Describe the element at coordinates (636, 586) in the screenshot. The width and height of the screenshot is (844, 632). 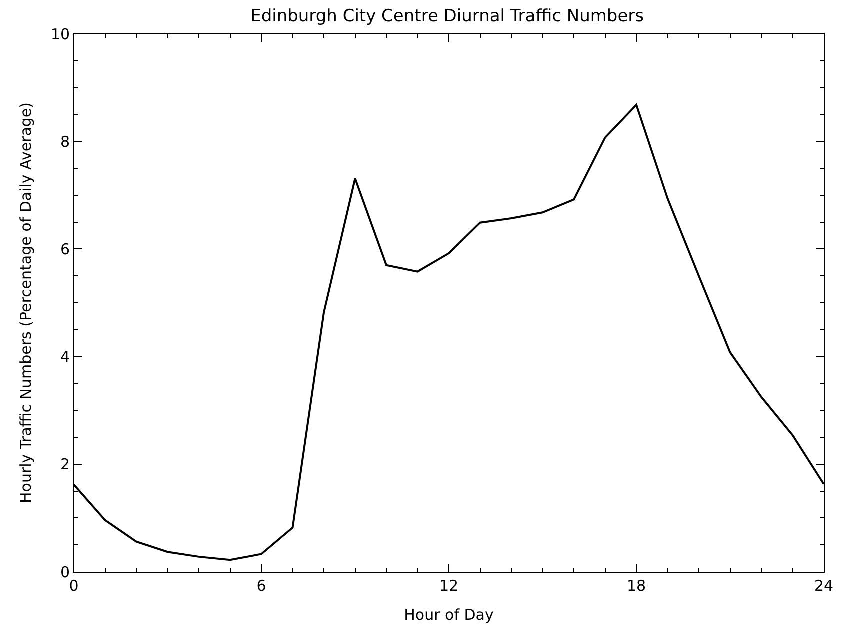
I see `x-tick-label: 18` at that location.